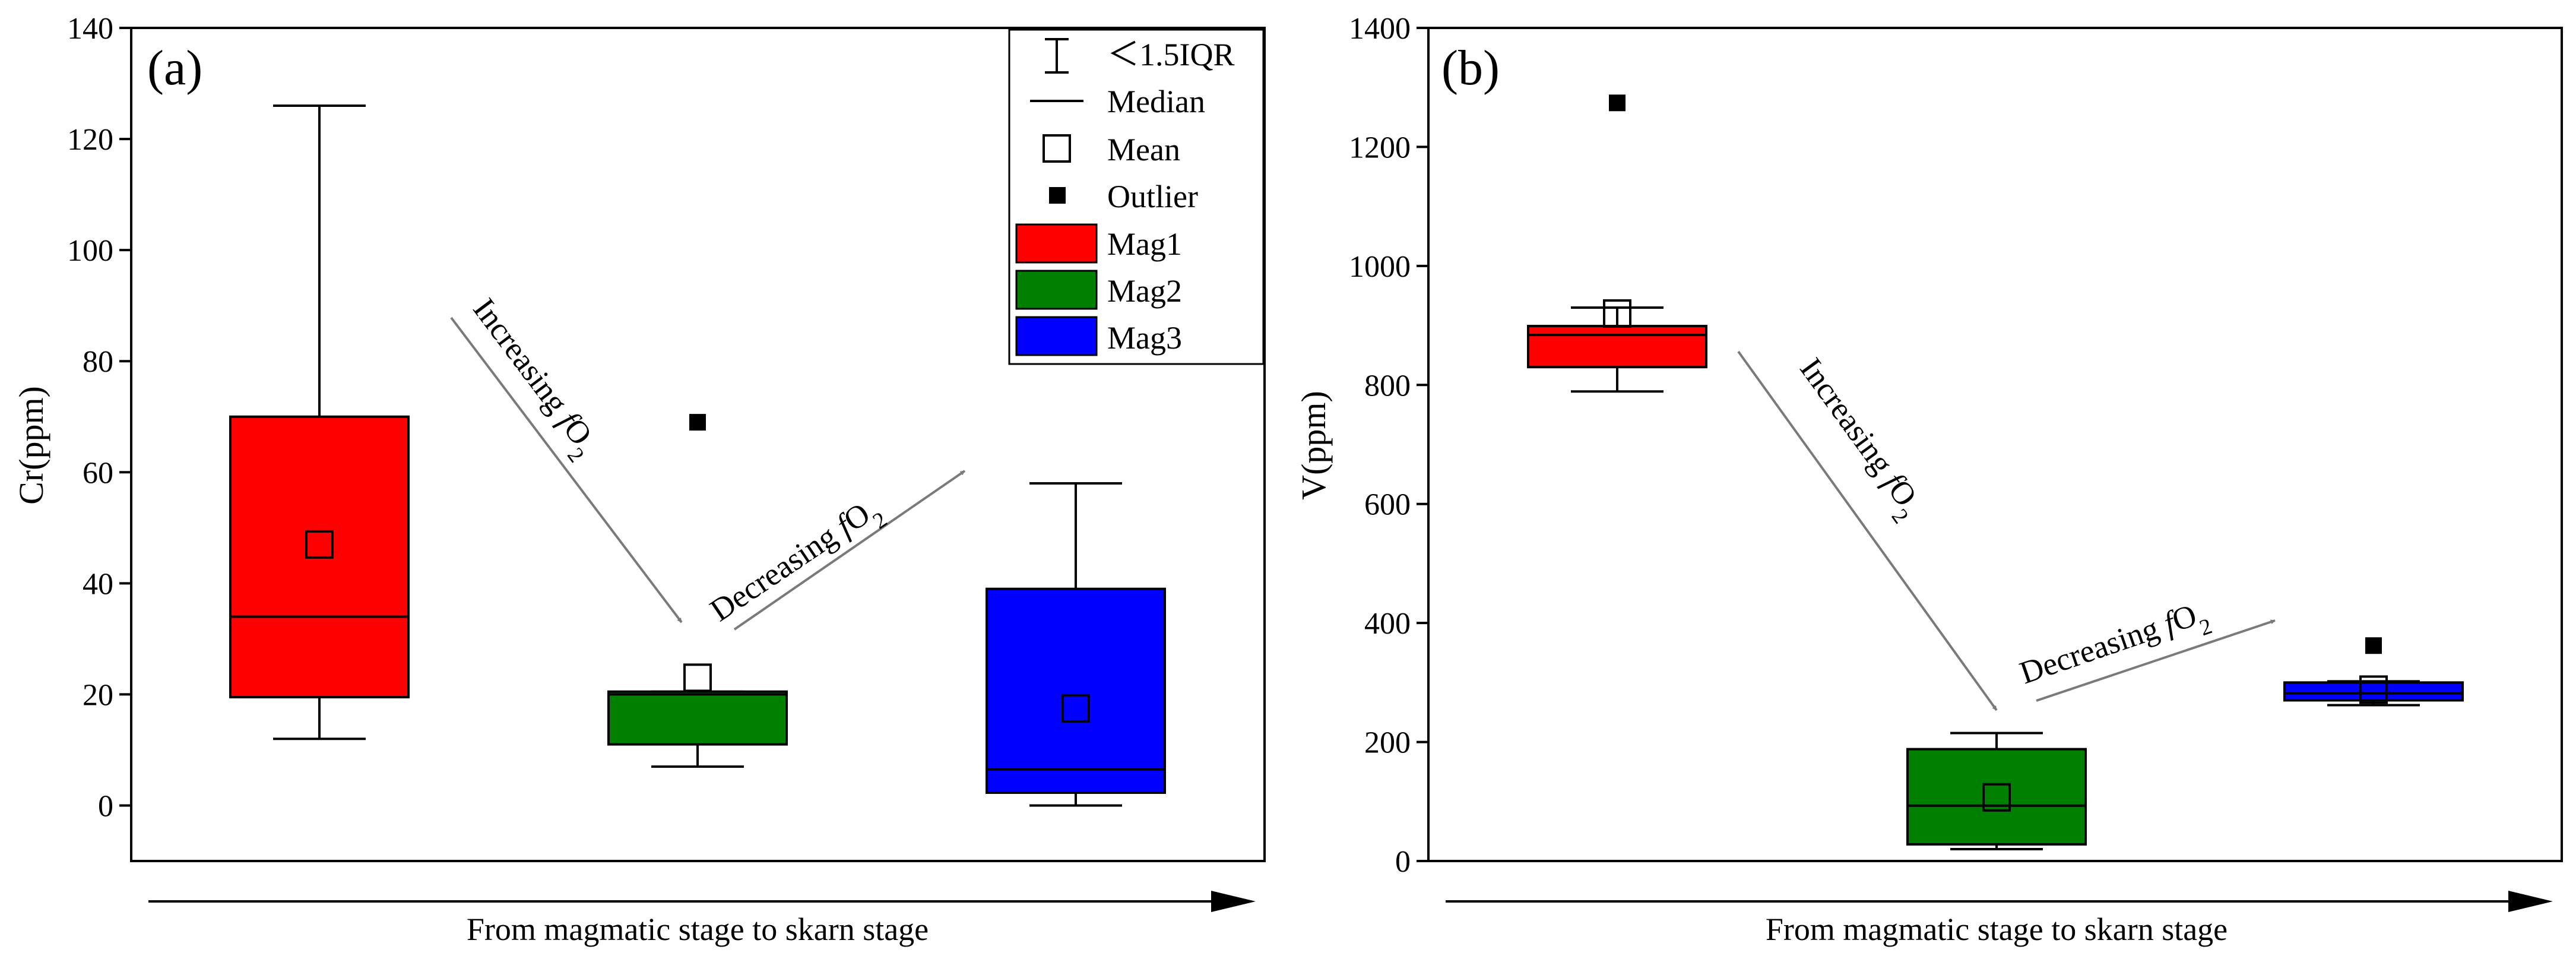 The width and height of the screenshot is (2576, 959). Describe the element at coordinates (1380, 267) in the screenshot. I see `y-tick-label: 1000` at that location.